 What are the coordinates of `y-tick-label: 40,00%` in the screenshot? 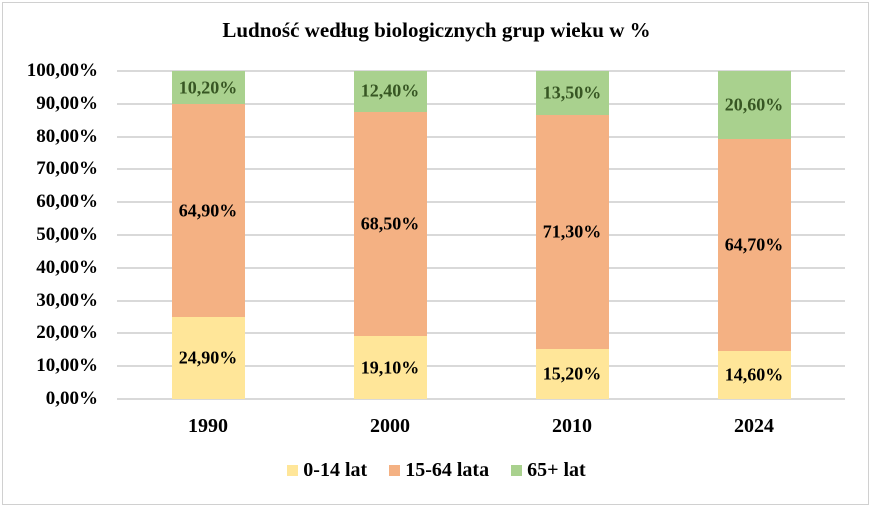 It's located at (67, 267).